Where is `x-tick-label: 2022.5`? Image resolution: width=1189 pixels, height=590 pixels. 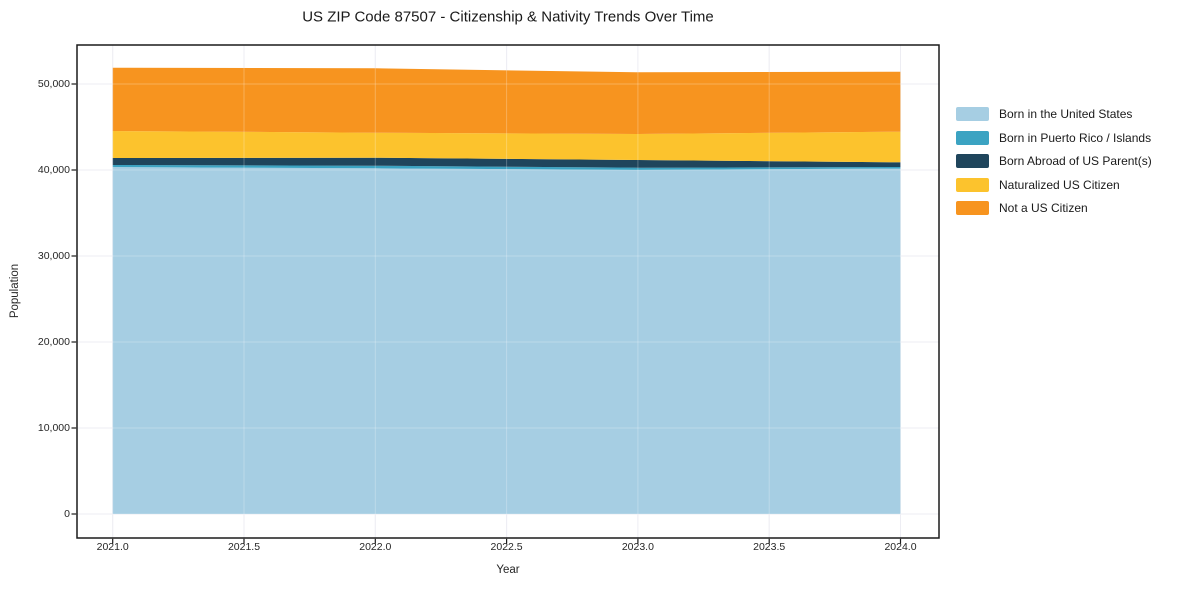 x-tick-label: 2022.5 is located at coordinates (506, 547).